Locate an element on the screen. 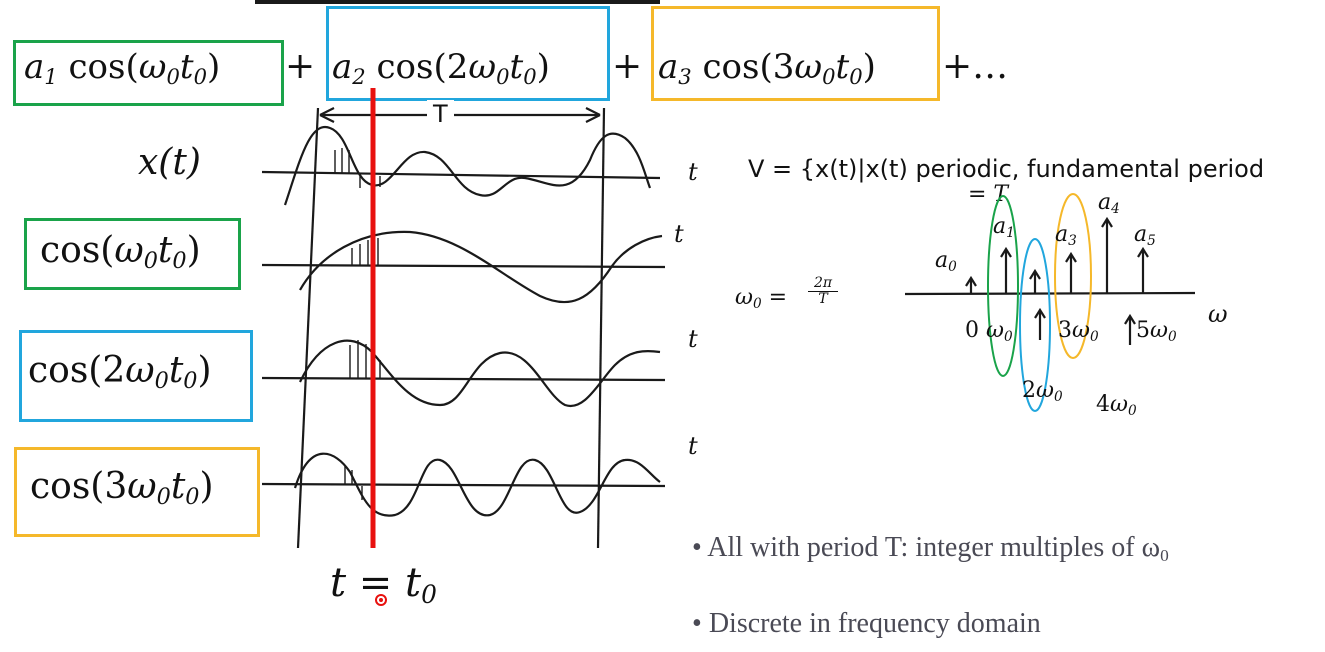 The width and height of the screenshot is (1325, 652). freq-label-2: 2ω0 is located at coordinates (1042, 391).